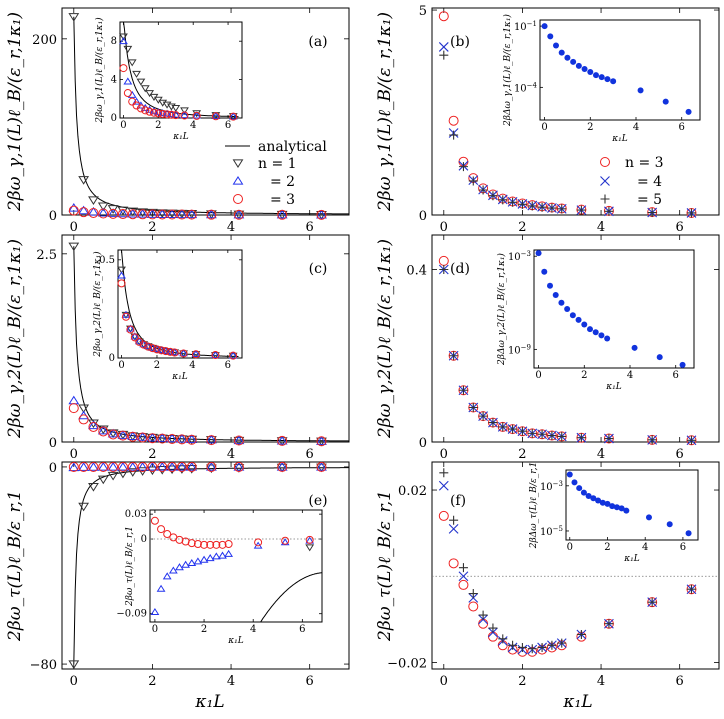 Image resolution: width=724 pixels, height=719 pixels. What do you see at coordinates (385, 112) in the screenshot?
I see `panel-b-ylabel: 2βω_γ,1(L)ℓ_B/(ε_r,1κ₁)` at bounding box center [385, 112].